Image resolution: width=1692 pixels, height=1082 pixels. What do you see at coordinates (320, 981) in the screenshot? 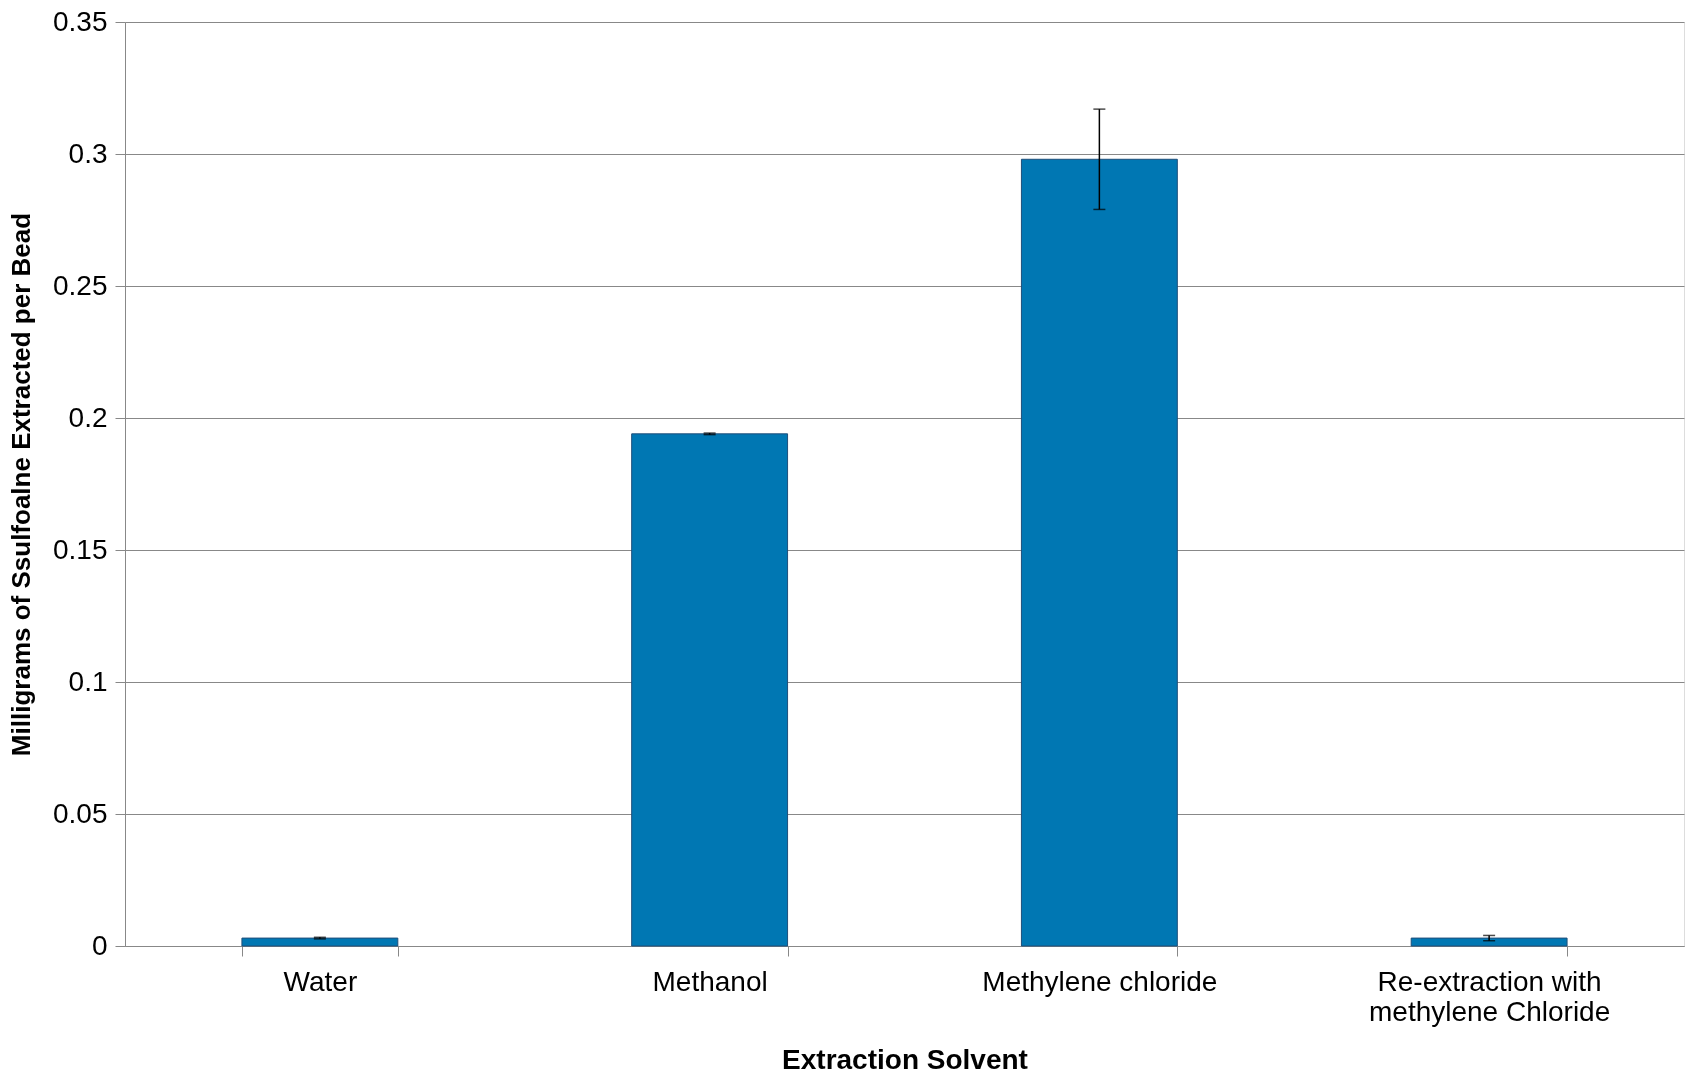
I see `x-tick-label: Water` at bounding box center [320, 981].